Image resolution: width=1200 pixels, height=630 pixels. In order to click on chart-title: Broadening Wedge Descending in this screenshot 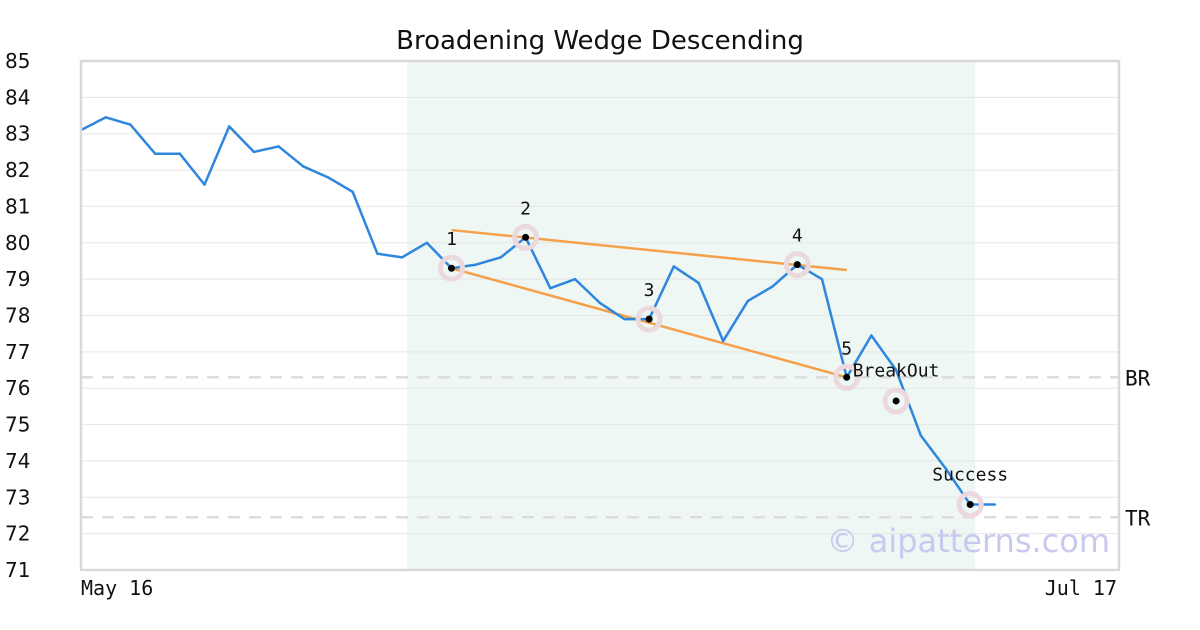, I will do `click(600, 41)`.